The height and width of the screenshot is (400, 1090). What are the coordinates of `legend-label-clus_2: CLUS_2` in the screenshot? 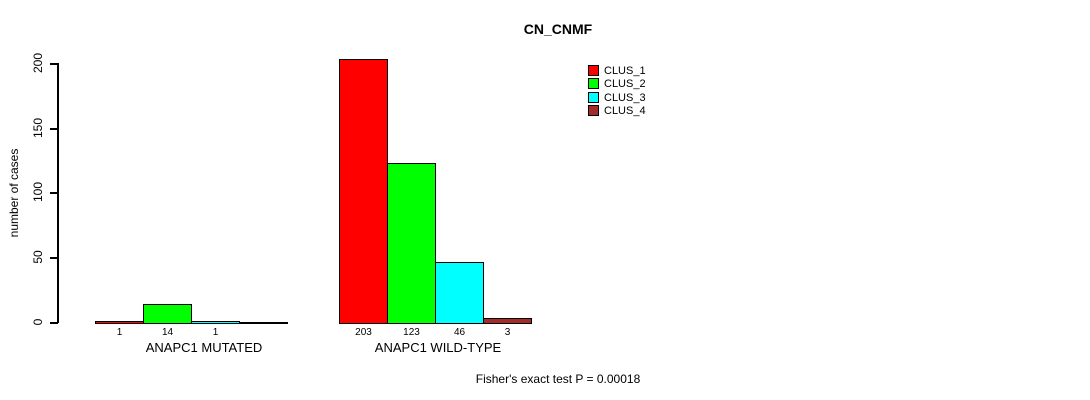 It's located at (625, 84).